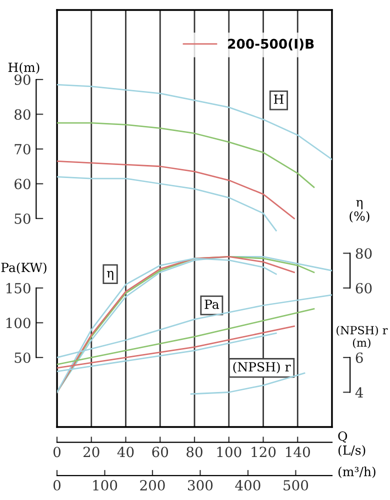 This screenshot has width=390, height=500. What do you see at coordinates (247, 485) in the screenshot?
I see `x2-tick-label: 400` at bounding box center [247, 485].